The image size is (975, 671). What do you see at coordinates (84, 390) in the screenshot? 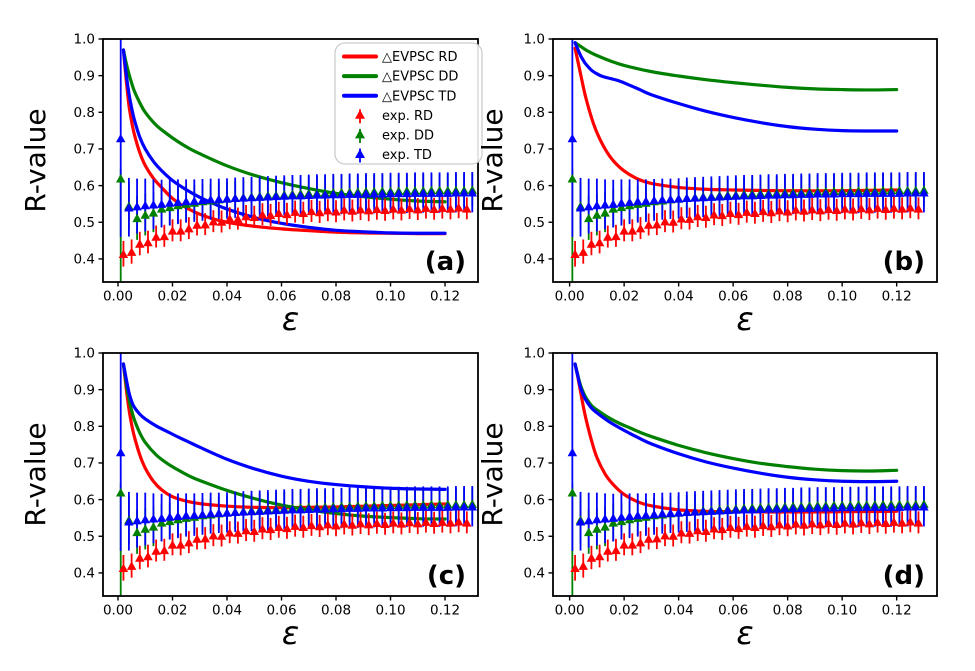
I see `y-tick-label: 0.9` at bounding box center [84, 390].